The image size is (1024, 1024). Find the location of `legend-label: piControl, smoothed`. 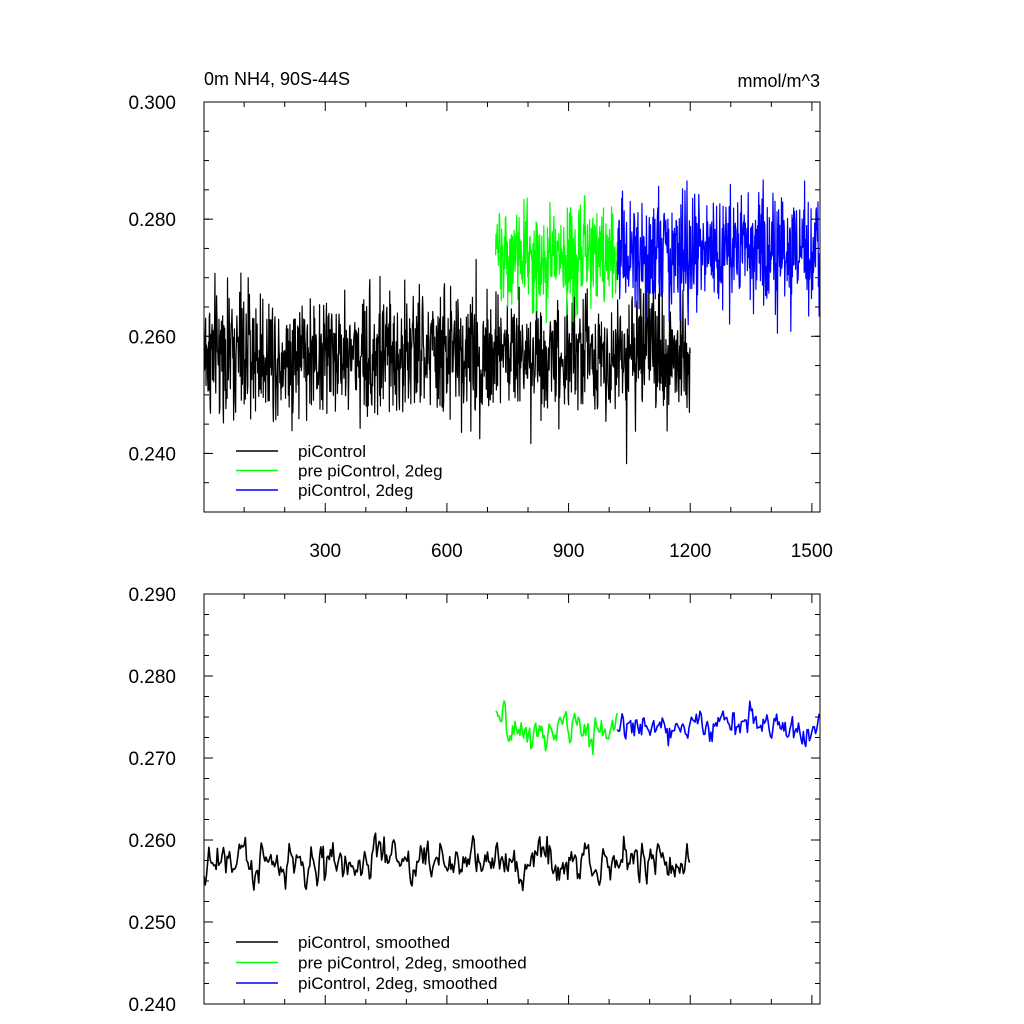

legend-label: piControl, smoothed is located at coordinates (374, 942).